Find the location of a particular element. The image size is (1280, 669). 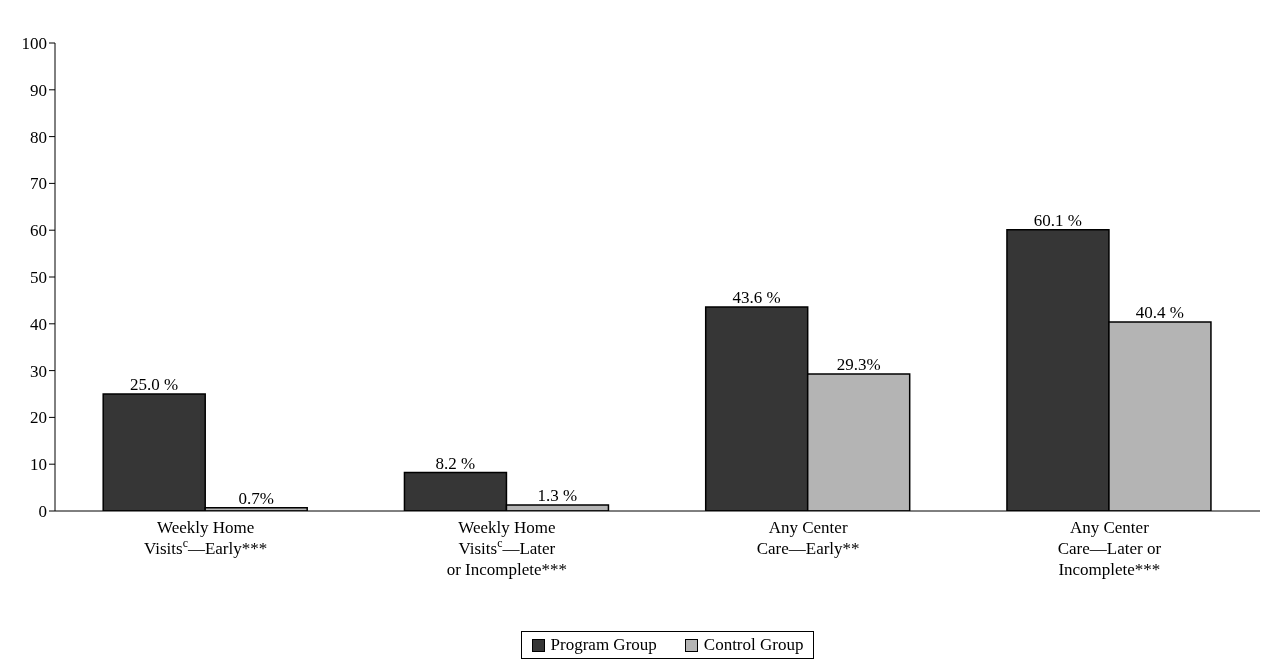

x-tick-label: Weekly Home Visits$^{c}$—Later or Incomplete*** is located at coordinates (507, 548).